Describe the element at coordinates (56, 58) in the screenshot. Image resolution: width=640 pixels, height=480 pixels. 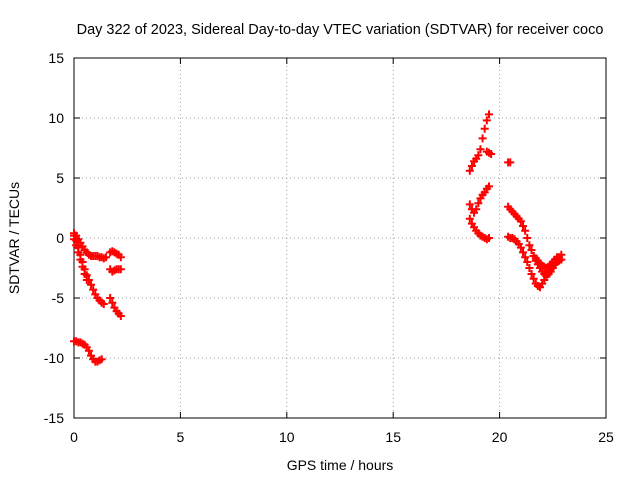
I see `y-tick-label: 15` at that location.